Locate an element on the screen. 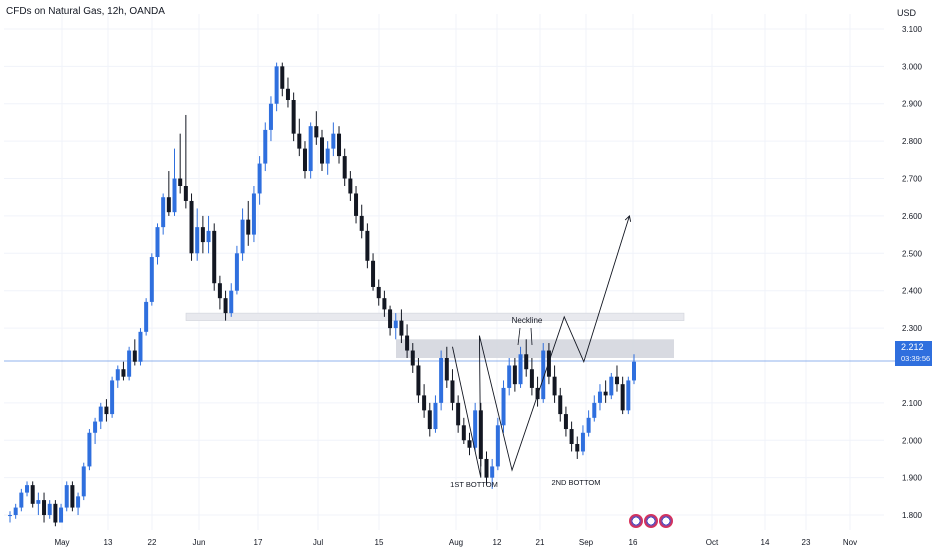 This screenshot has height=550, width=932. chart-title: CFDs on Natural Gas, 12h, OANDA is located at coordinates (85, 11).